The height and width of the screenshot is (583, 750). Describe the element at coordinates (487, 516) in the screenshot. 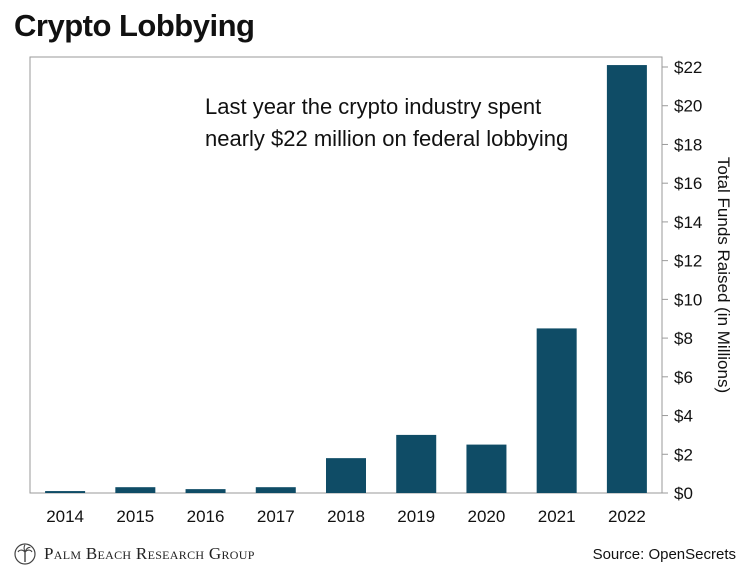

I see `x-tick-label: 2020` at that location.